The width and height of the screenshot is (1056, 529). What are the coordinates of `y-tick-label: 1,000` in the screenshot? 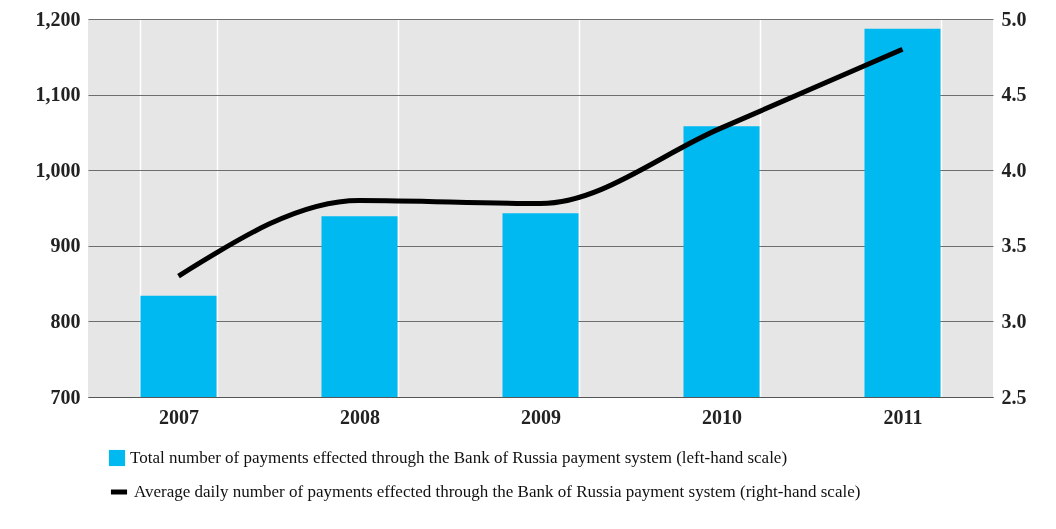 It's located at (58, 169).